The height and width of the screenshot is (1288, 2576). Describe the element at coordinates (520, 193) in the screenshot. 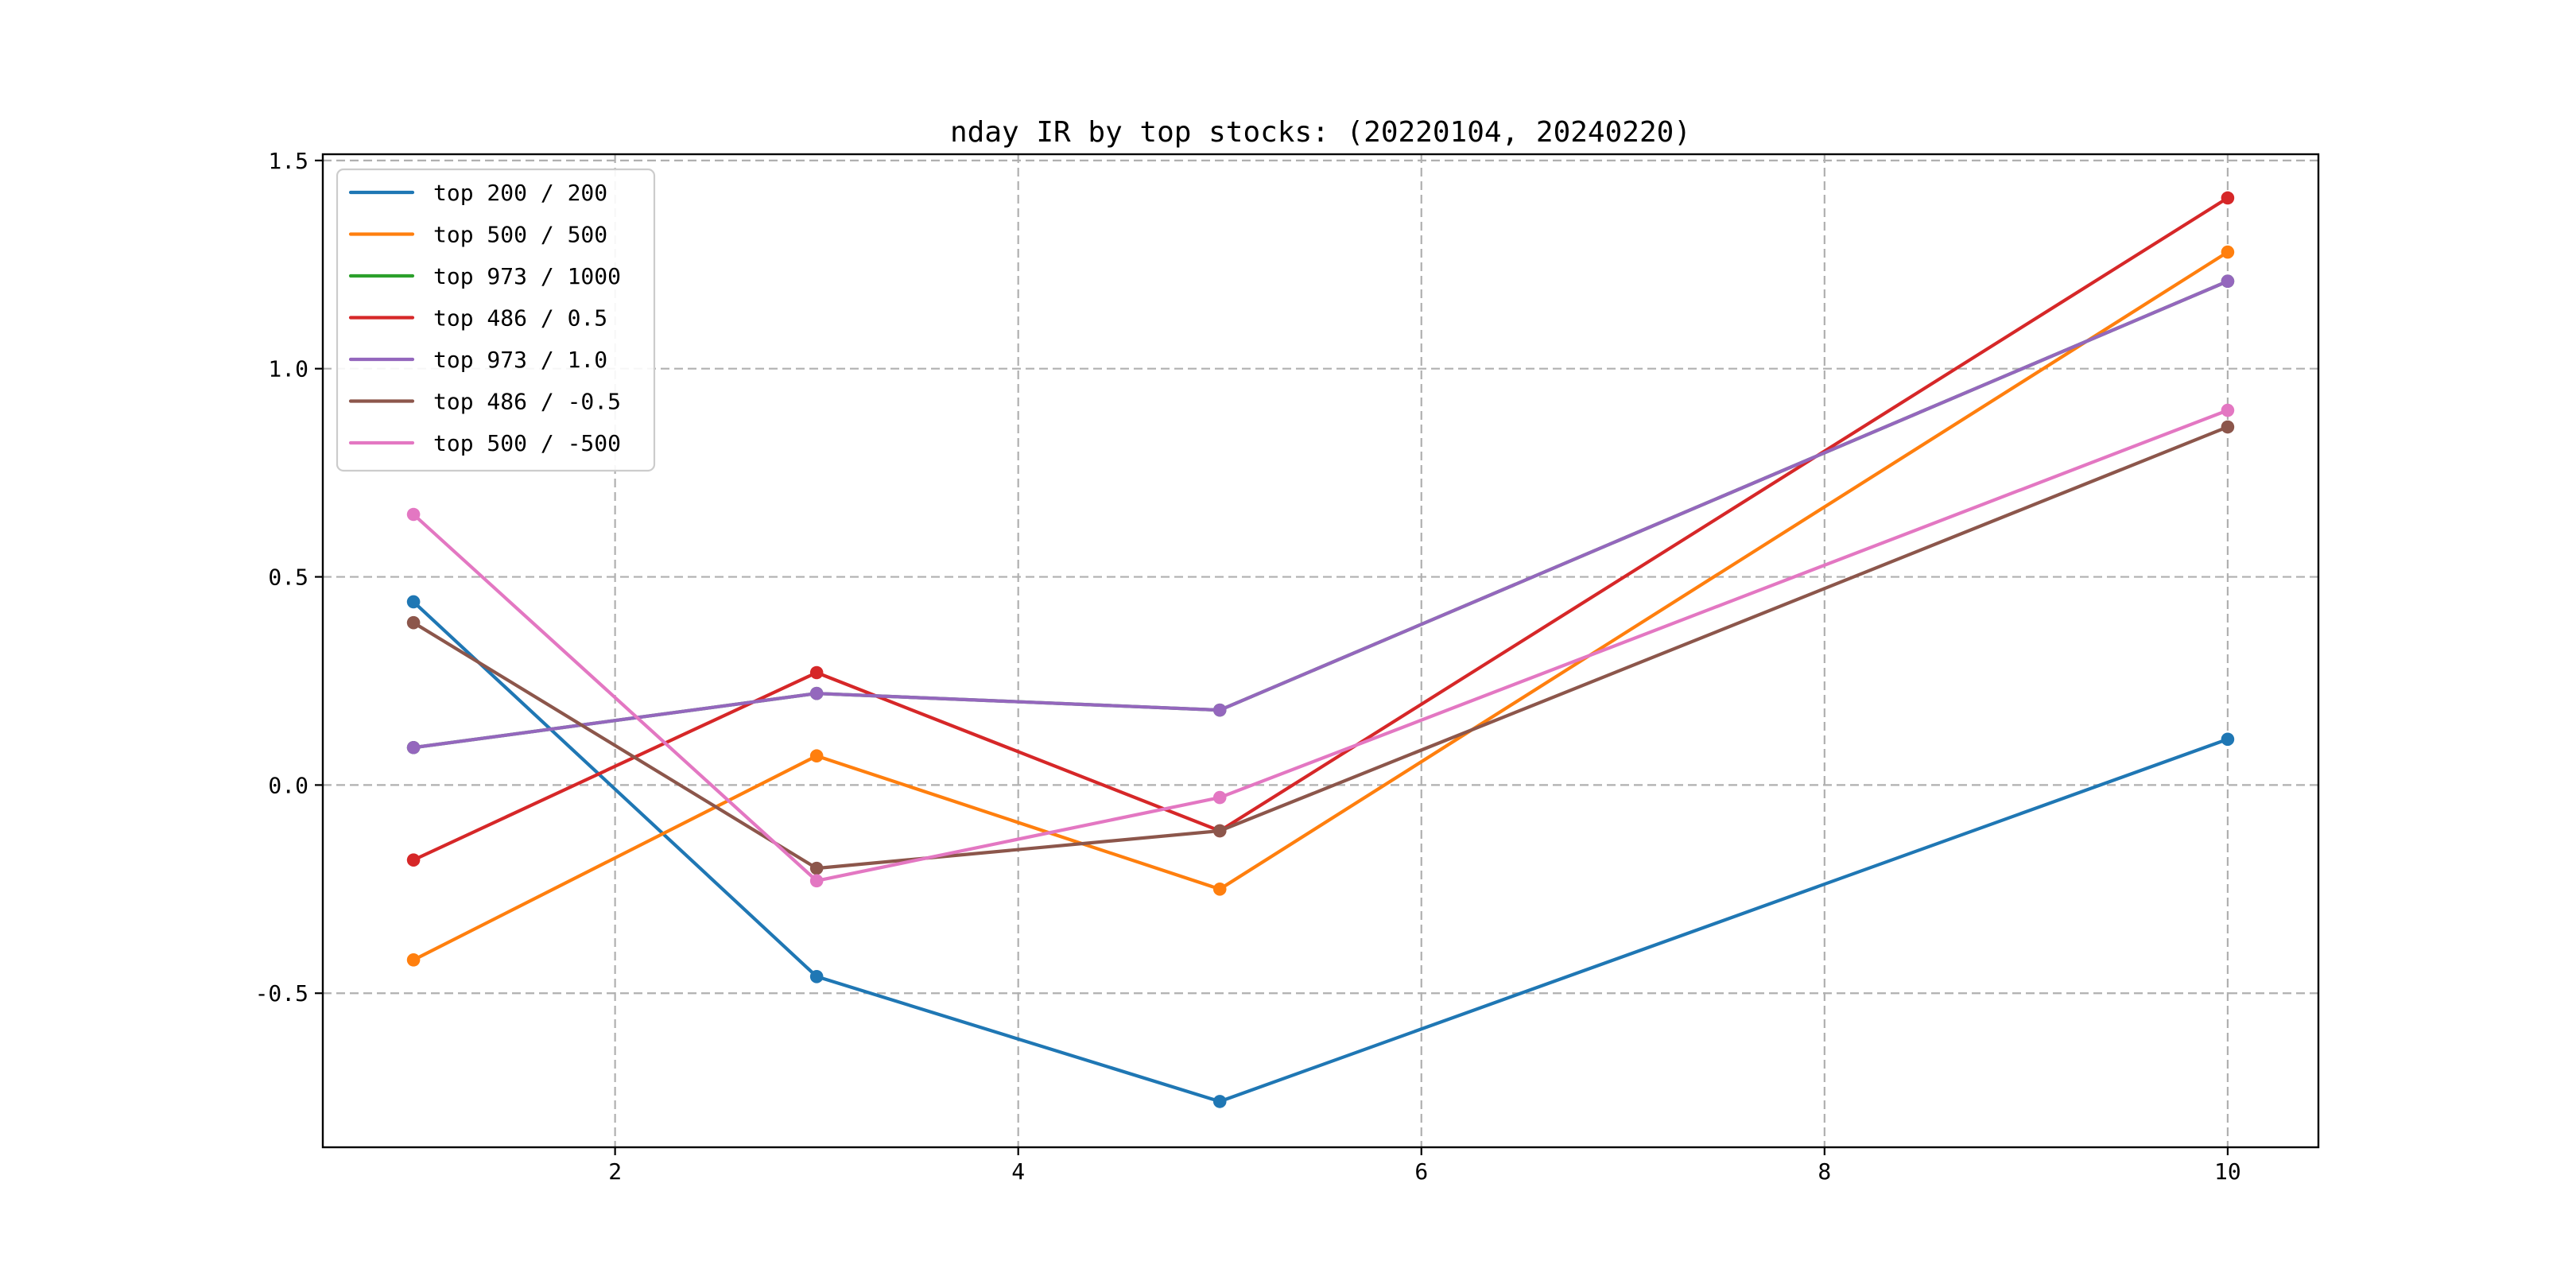

I see `legend-label: top 200 / 200` at that location.